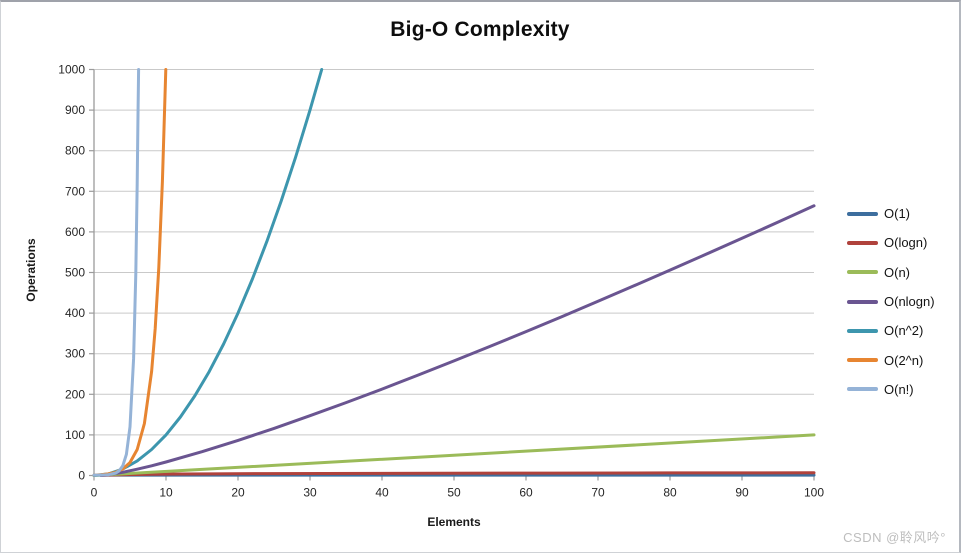 Image resolution: width=961 pixels, height=553 pixels. What do you see at coordinates (382, 493) in the screenshot?
I see `x-tick-label-40: 40` at bounding box center [382, 493].